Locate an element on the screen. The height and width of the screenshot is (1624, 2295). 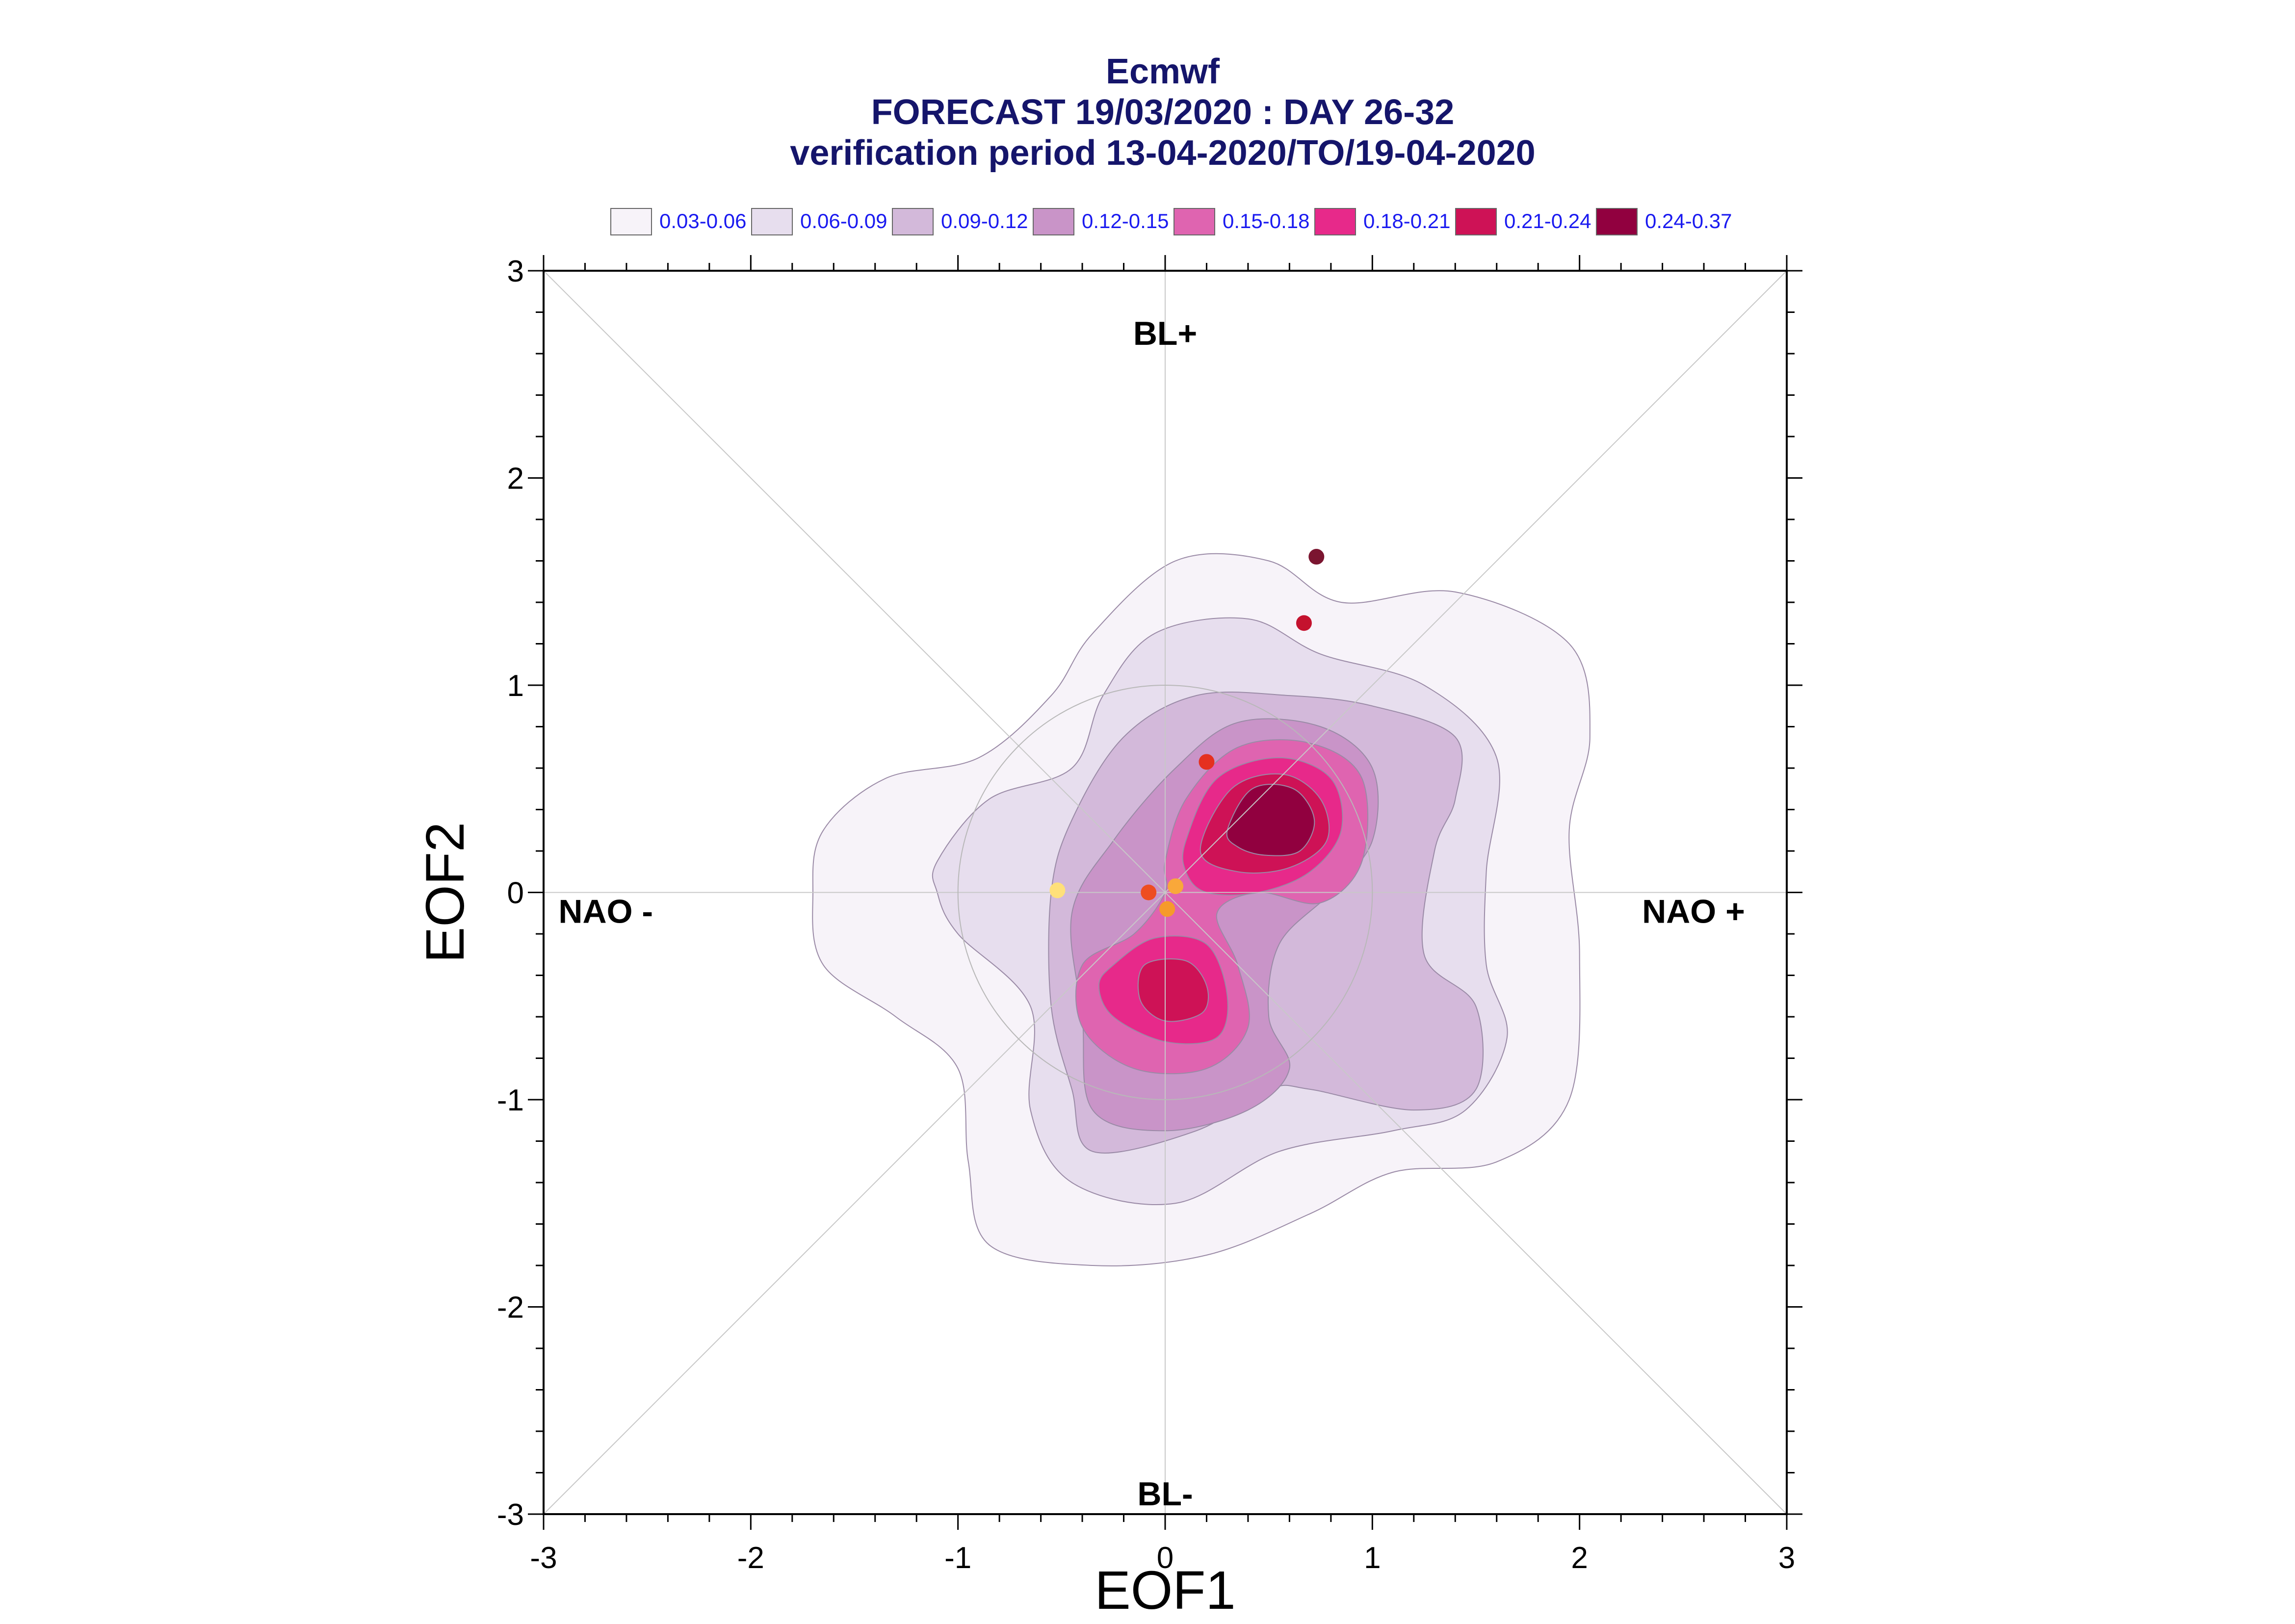
y-tick-label: -3 is located at coordinates (510, 1515).